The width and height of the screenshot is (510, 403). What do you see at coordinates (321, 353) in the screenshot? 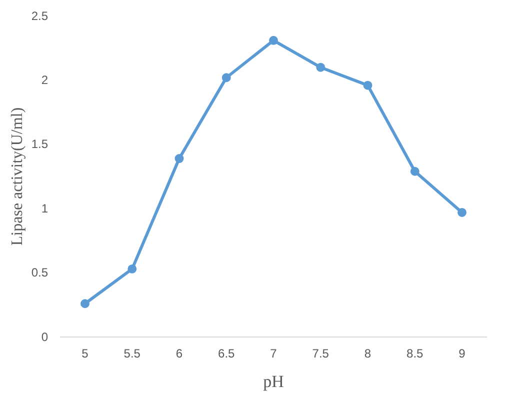
I see `x-tick-label: 7.5` at bounding box center [321, 353].